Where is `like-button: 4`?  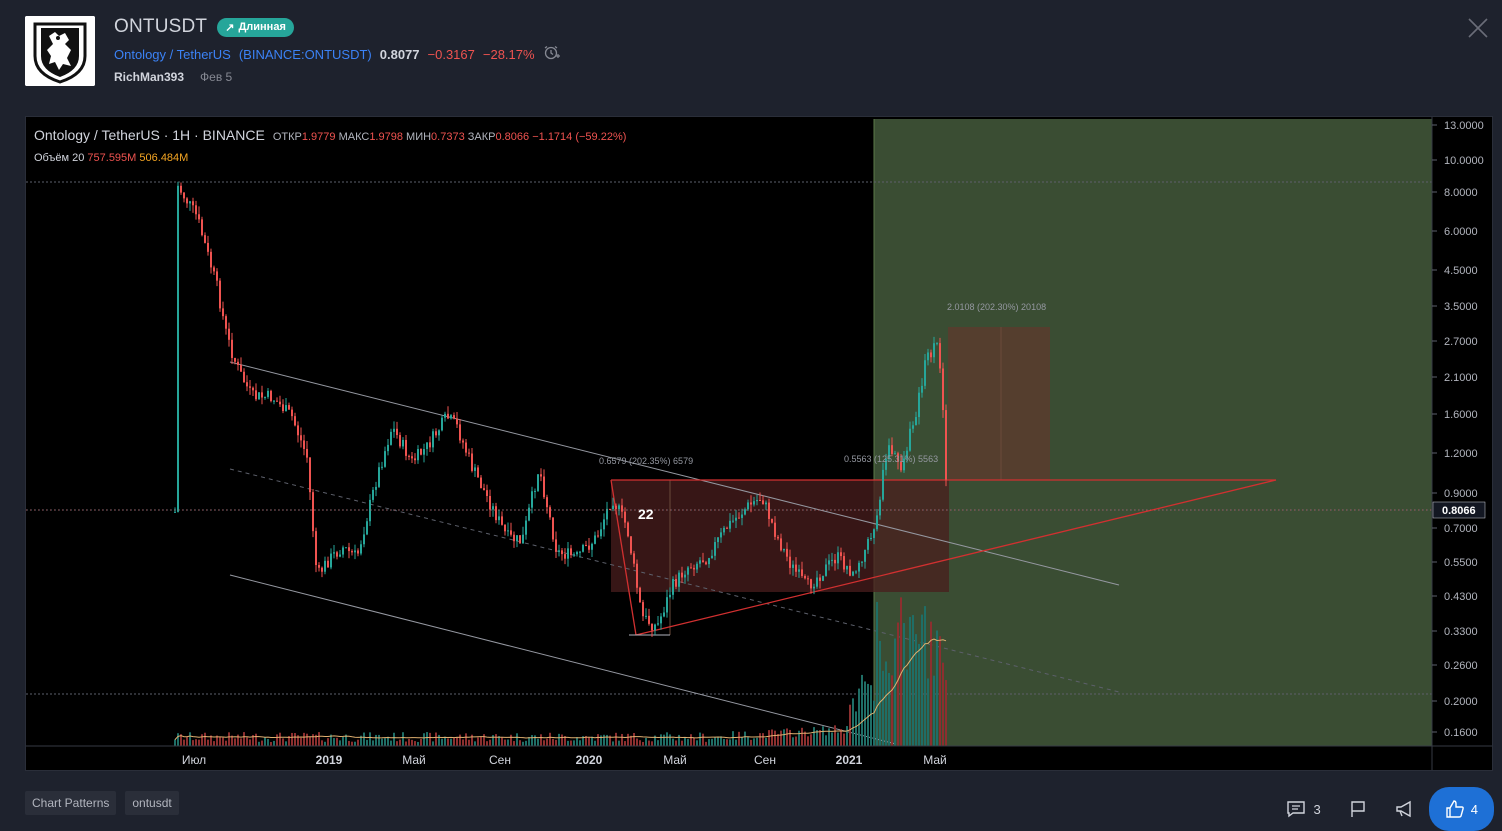 like-button: 4 is located at coordinates (1461, 809).